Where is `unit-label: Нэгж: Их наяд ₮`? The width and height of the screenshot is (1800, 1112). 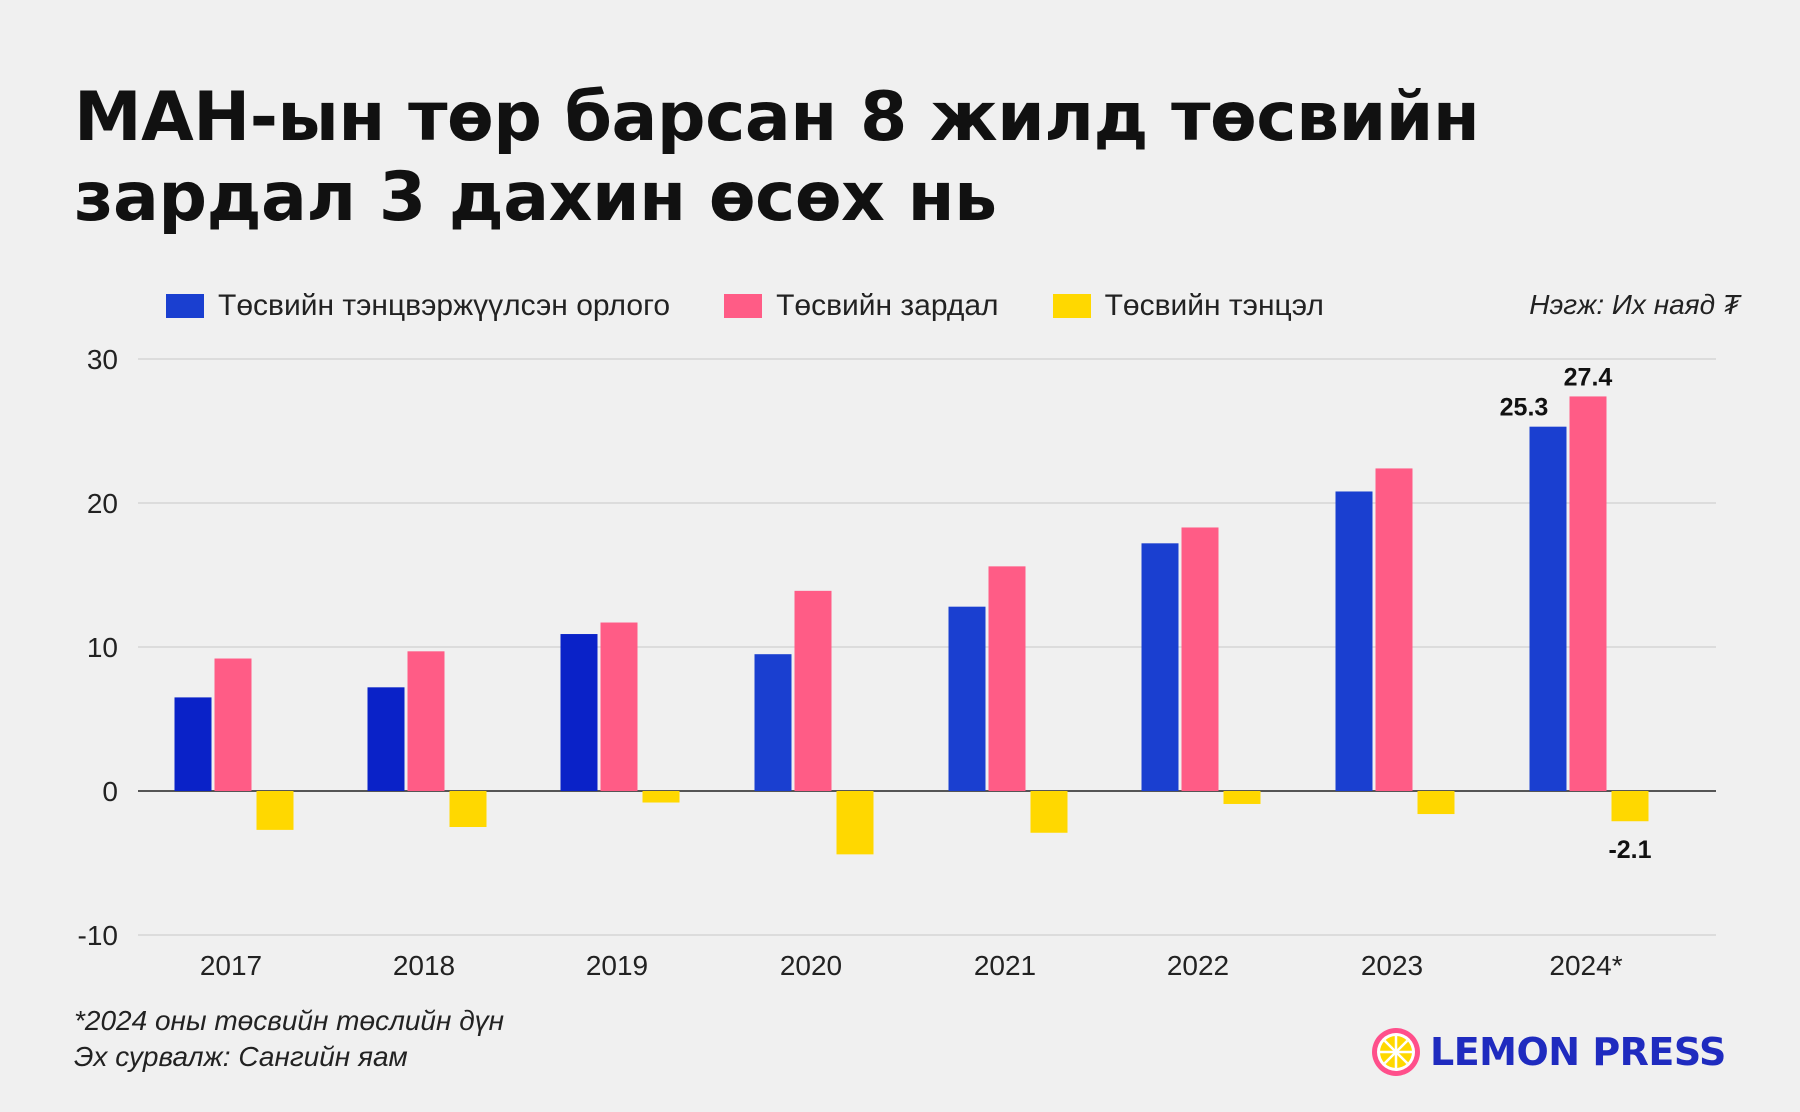 unit-label: Нэгж: Их наяд ₮ is located at coordinates (1634, 304).